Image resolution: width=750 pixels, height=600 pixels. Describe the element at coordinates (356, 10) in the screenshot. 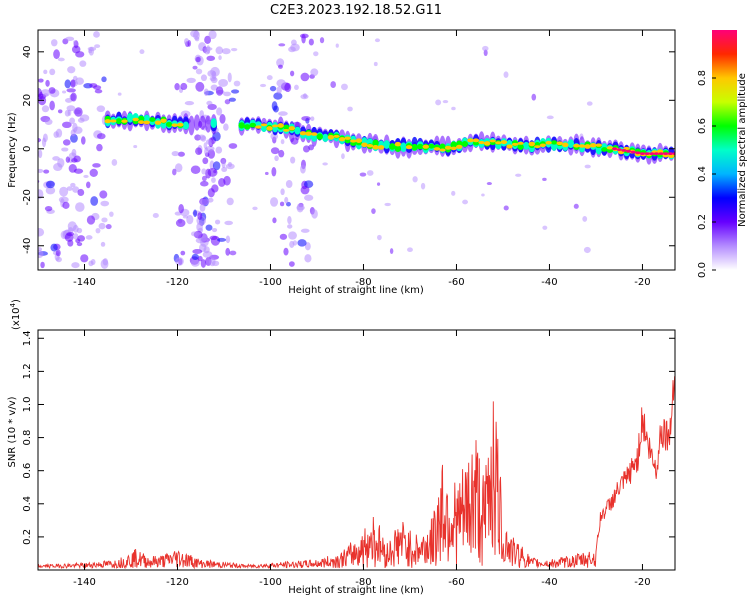

I see `figure-title: C2E3.2023.192.18.52.G11` at that location.